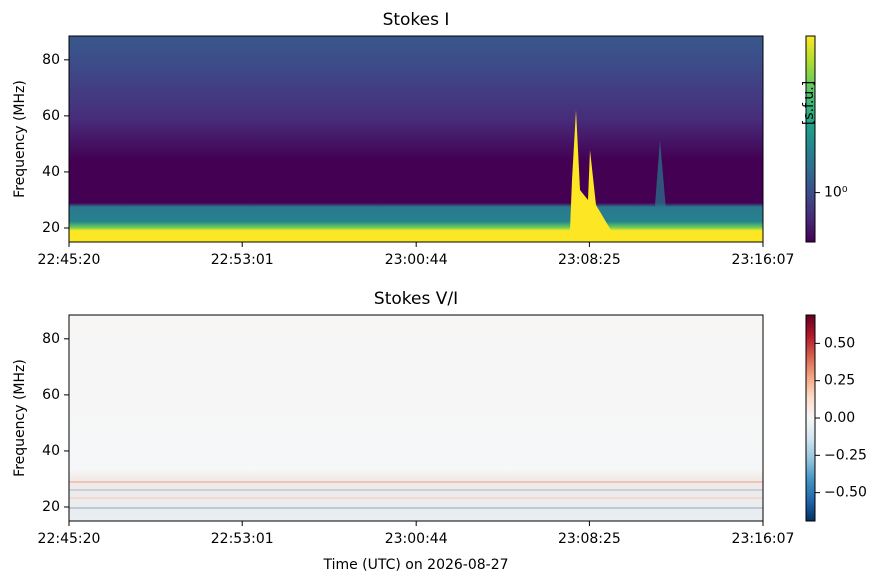  Describe the element at coordinates (845, 455) in the screenshot. I see `colorbar-tick-label: −0.25` at that location.